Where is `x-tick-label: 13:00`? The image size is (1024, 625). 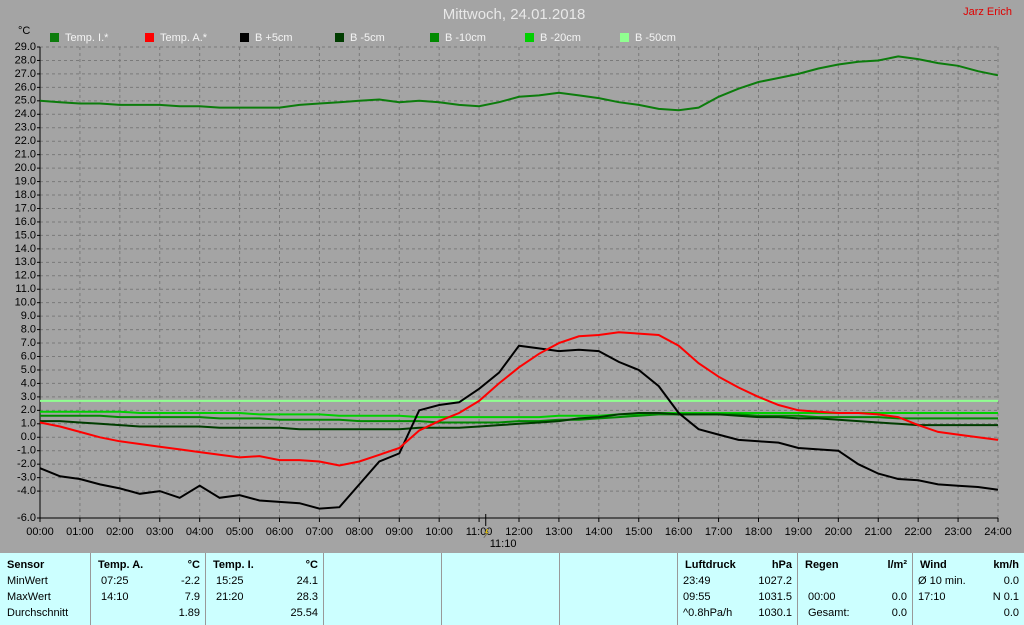 x-tick-label: 13:00 is located at coordinates (559, 532).